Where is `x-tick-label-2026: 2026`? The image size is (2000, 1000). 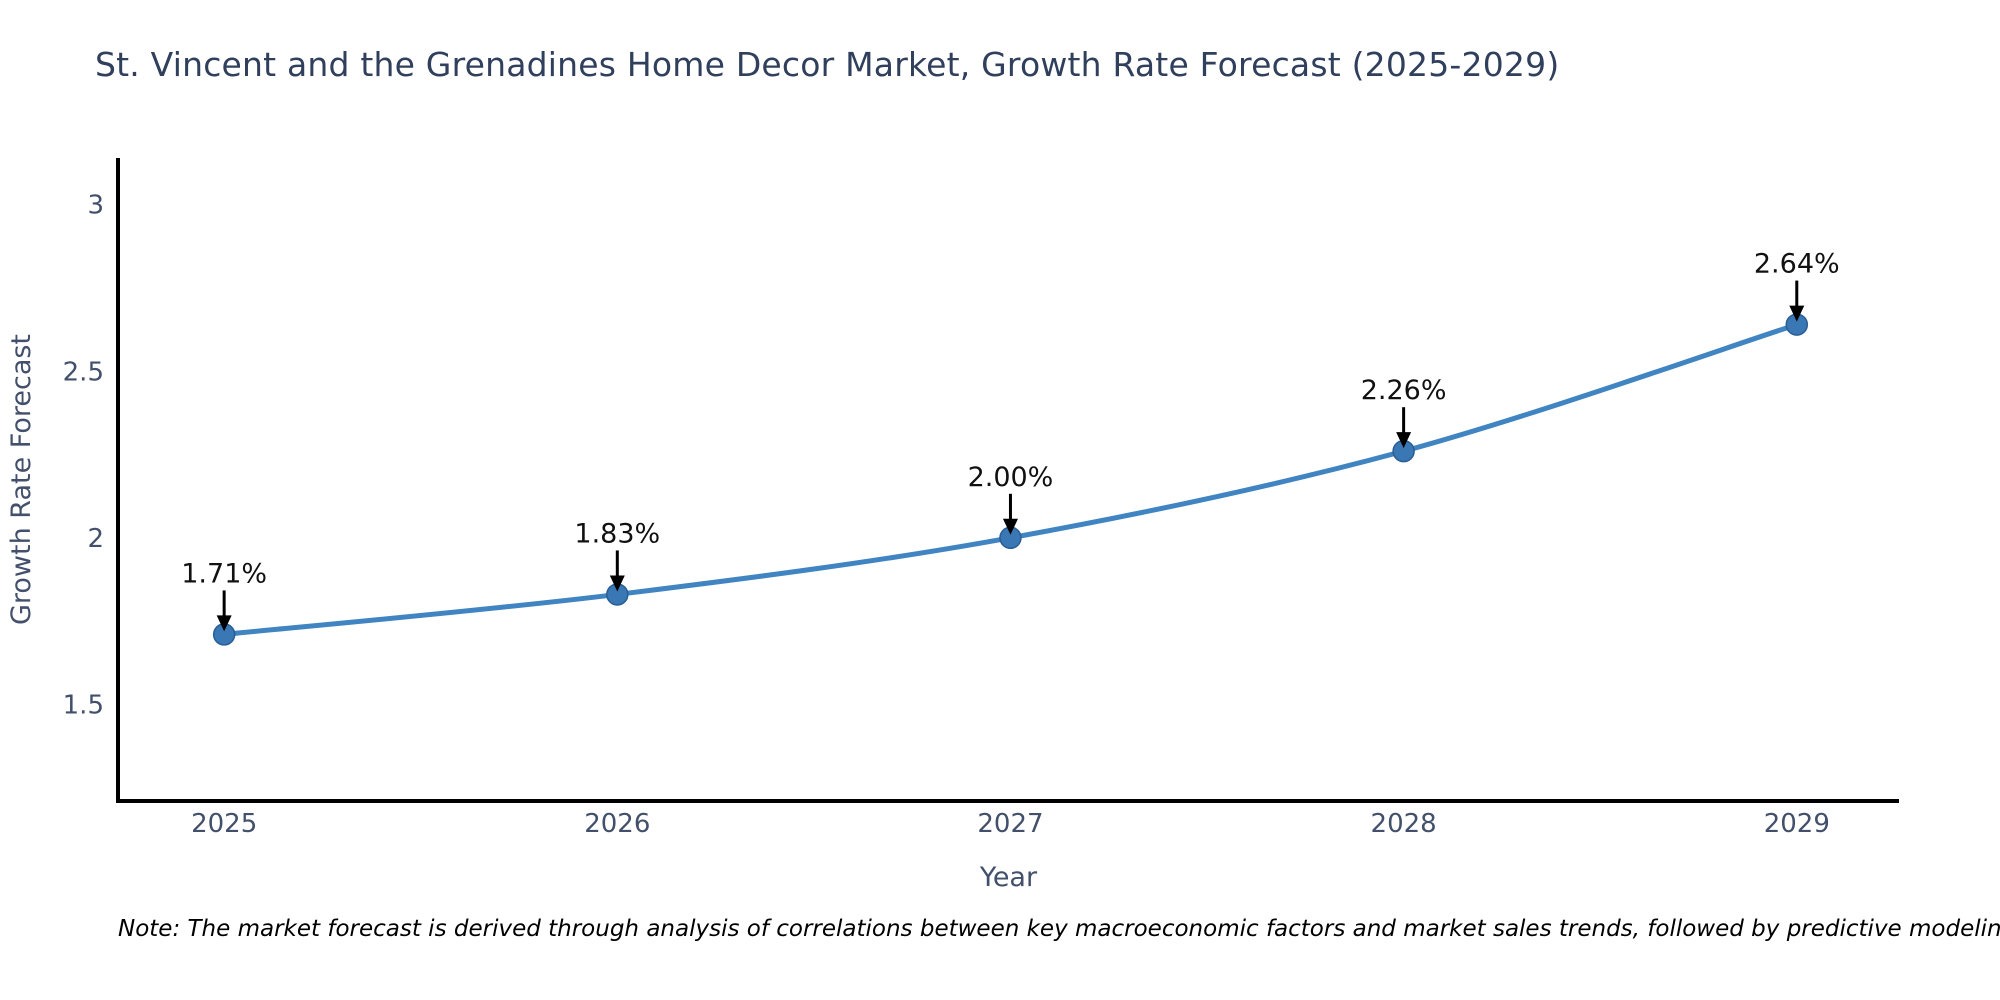 x-tick-label-2026: 2026 is located at coordinates (617, 824).